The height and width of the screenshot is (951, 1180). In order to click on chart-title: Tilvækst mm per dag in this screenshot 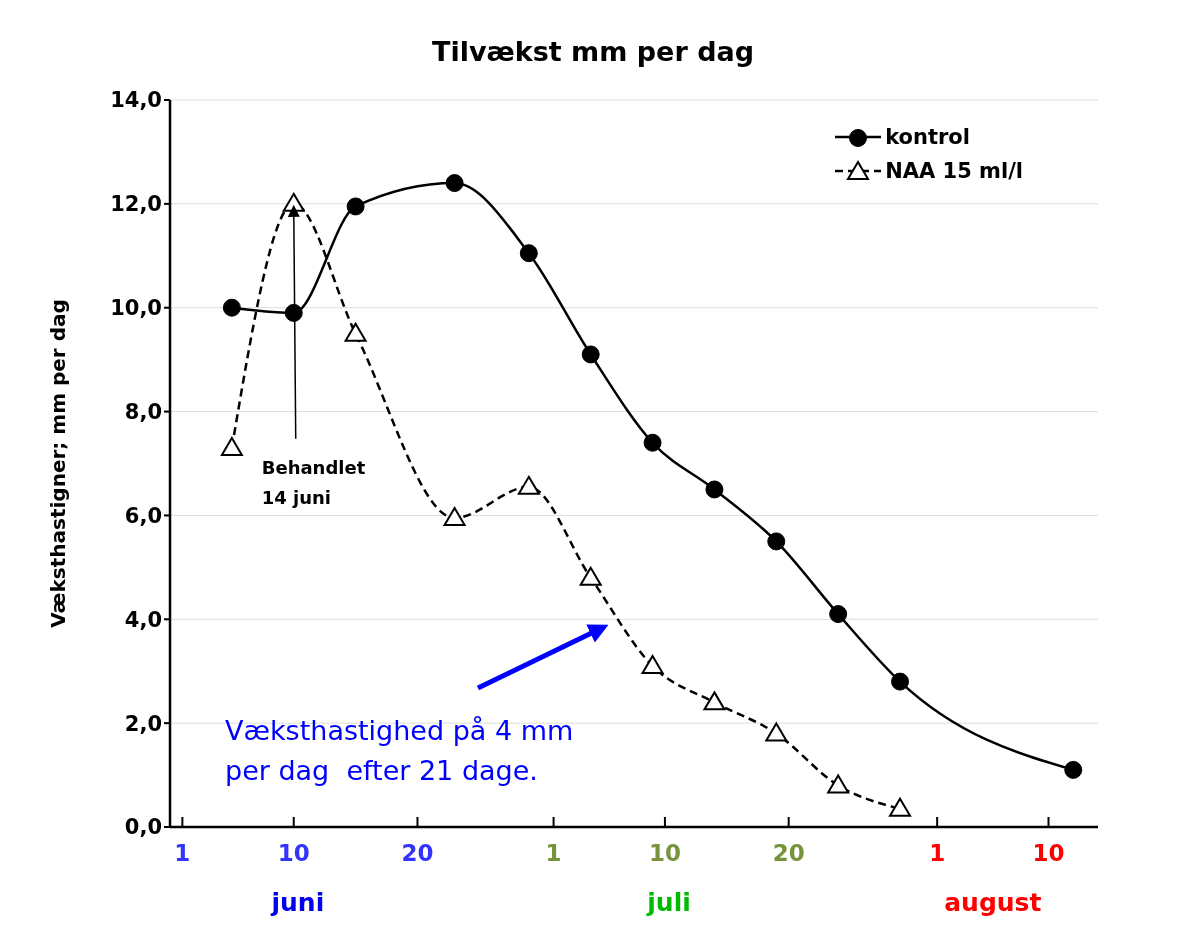, I will do `click(593, 51)`.